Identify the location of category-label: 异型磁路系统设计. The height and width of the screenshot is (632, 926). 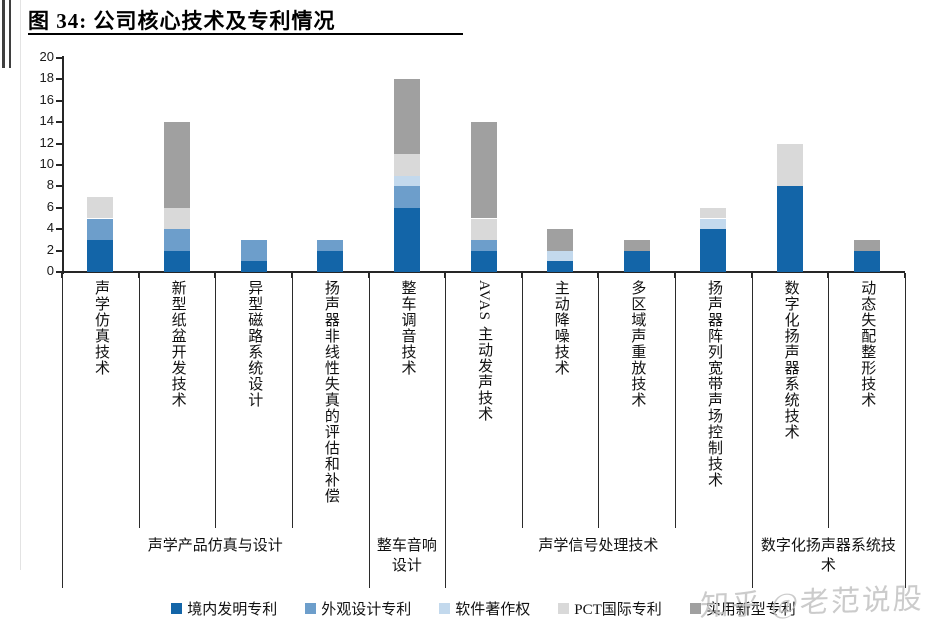
(253, 404).